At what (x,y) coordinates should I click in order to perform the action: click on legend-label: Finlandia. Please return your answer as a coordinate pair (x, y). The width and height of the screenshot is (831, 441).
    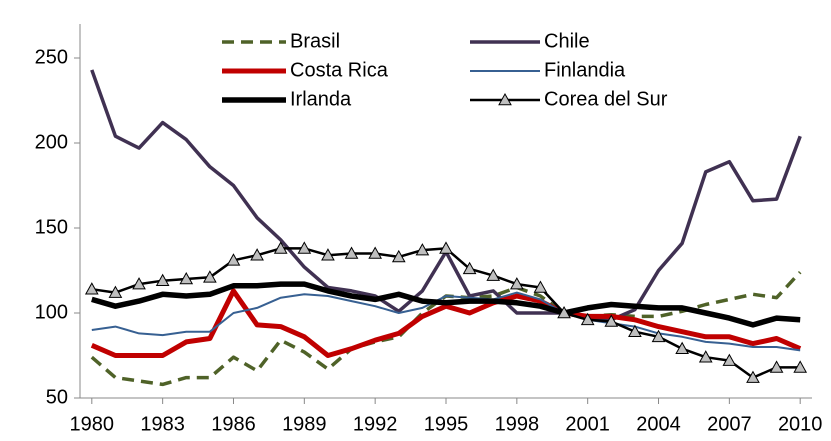
    Looking at the image, I should click on (585, 70).